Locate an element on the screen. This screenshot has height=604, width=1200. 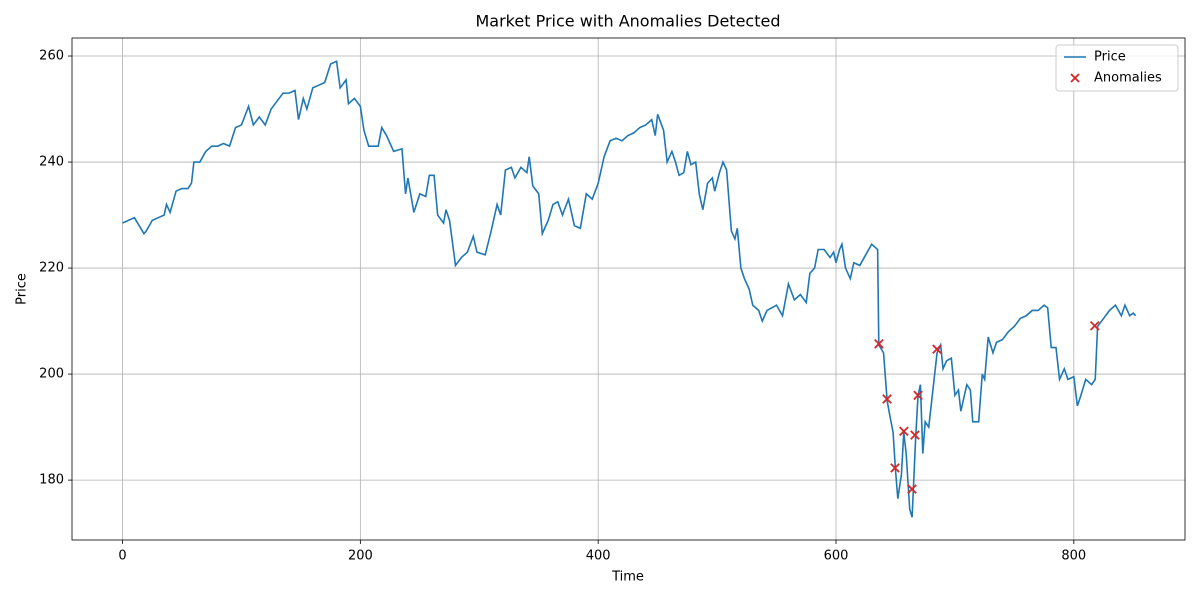
legend-swatch is located at coordinates (1075, 78).